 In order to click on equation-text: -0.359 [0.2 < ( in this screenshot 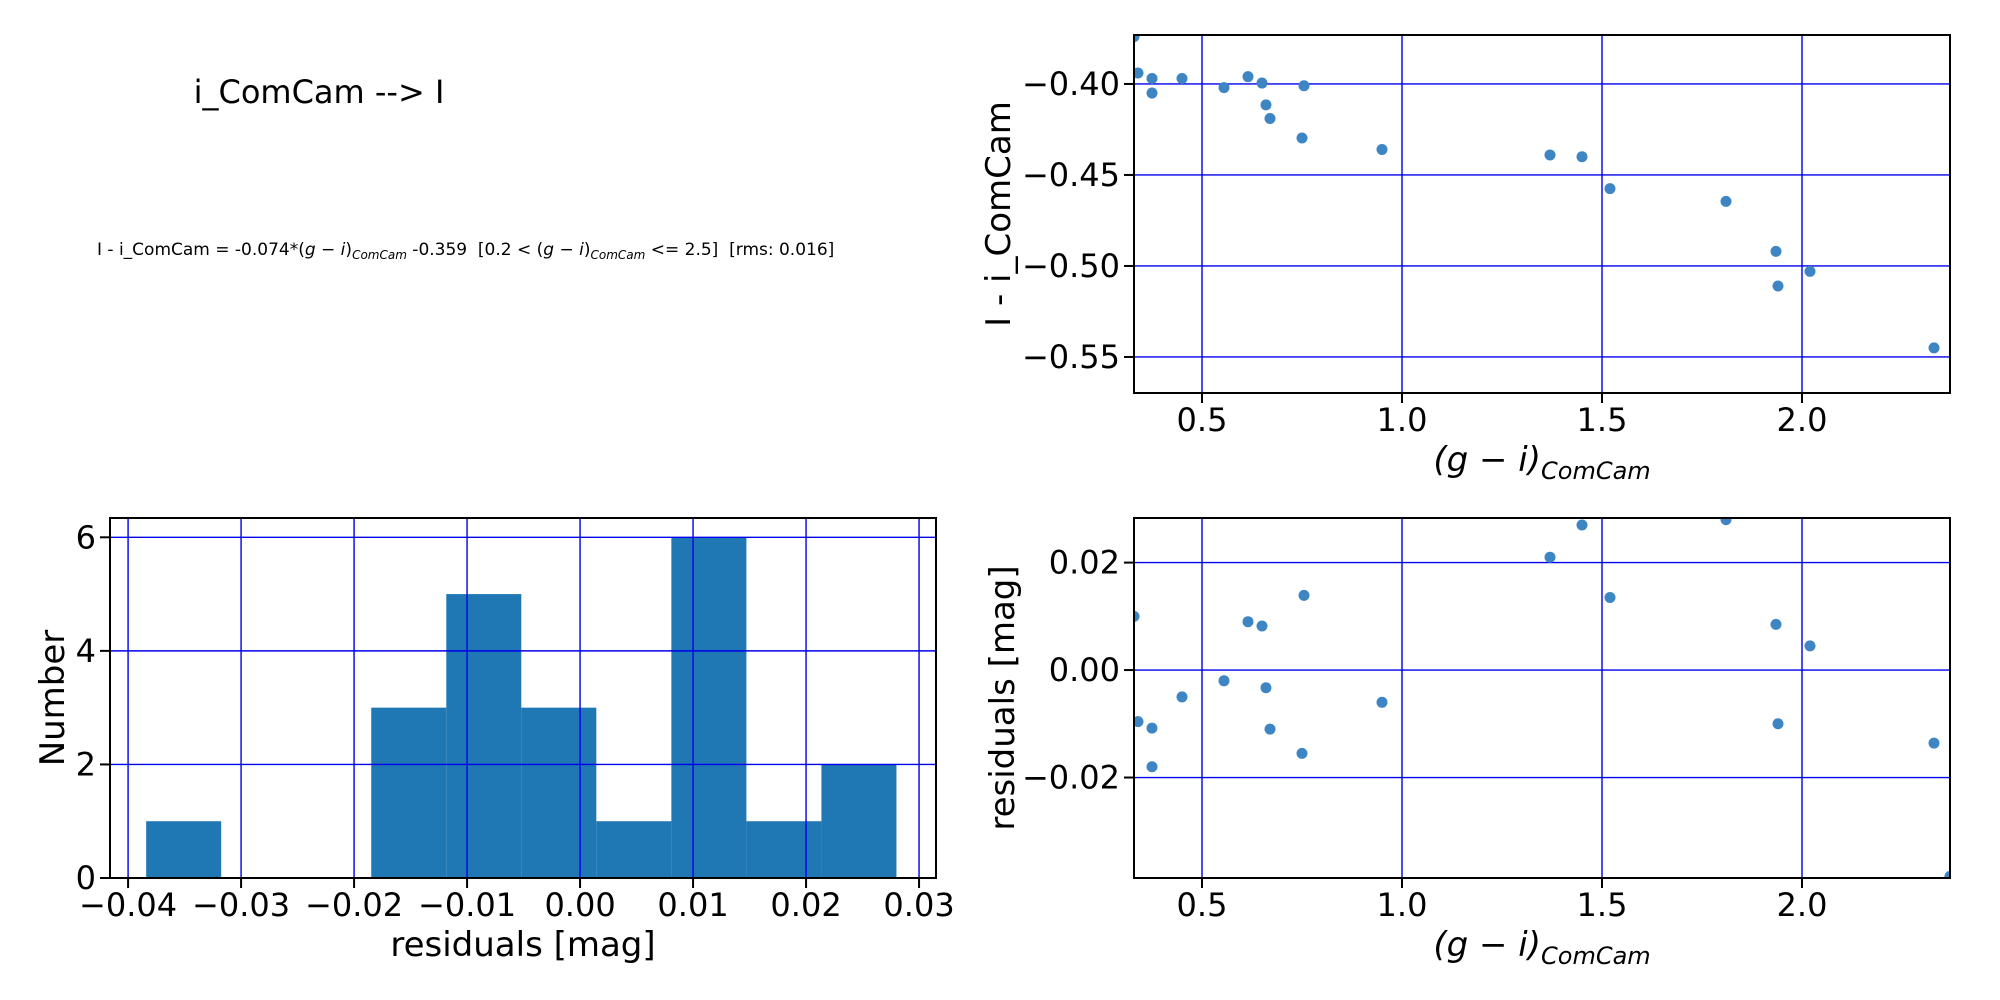, I will do `click(475, 250)`.